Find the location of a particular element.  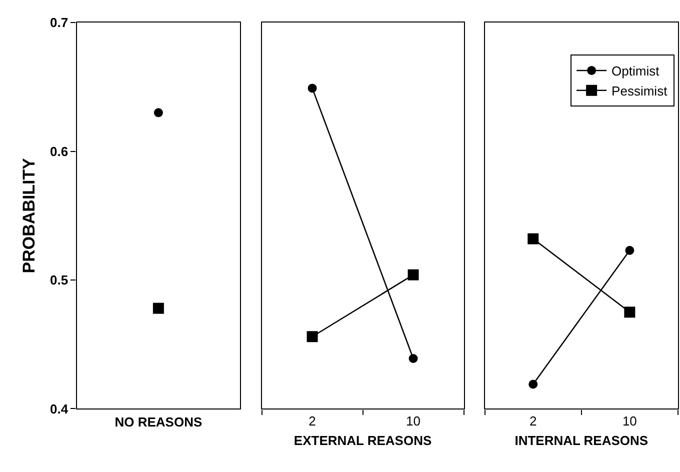

y-axis-title: PROBABILITY is located at coordinates (29, 215).